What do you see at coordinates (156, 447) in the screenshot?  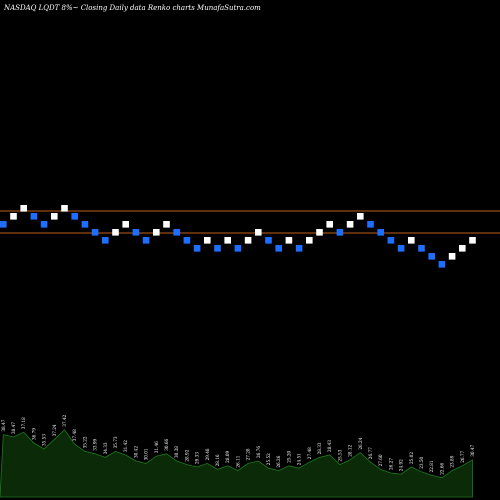 I see `volume-value-label: 31.46` at bounding box center [156, 447].